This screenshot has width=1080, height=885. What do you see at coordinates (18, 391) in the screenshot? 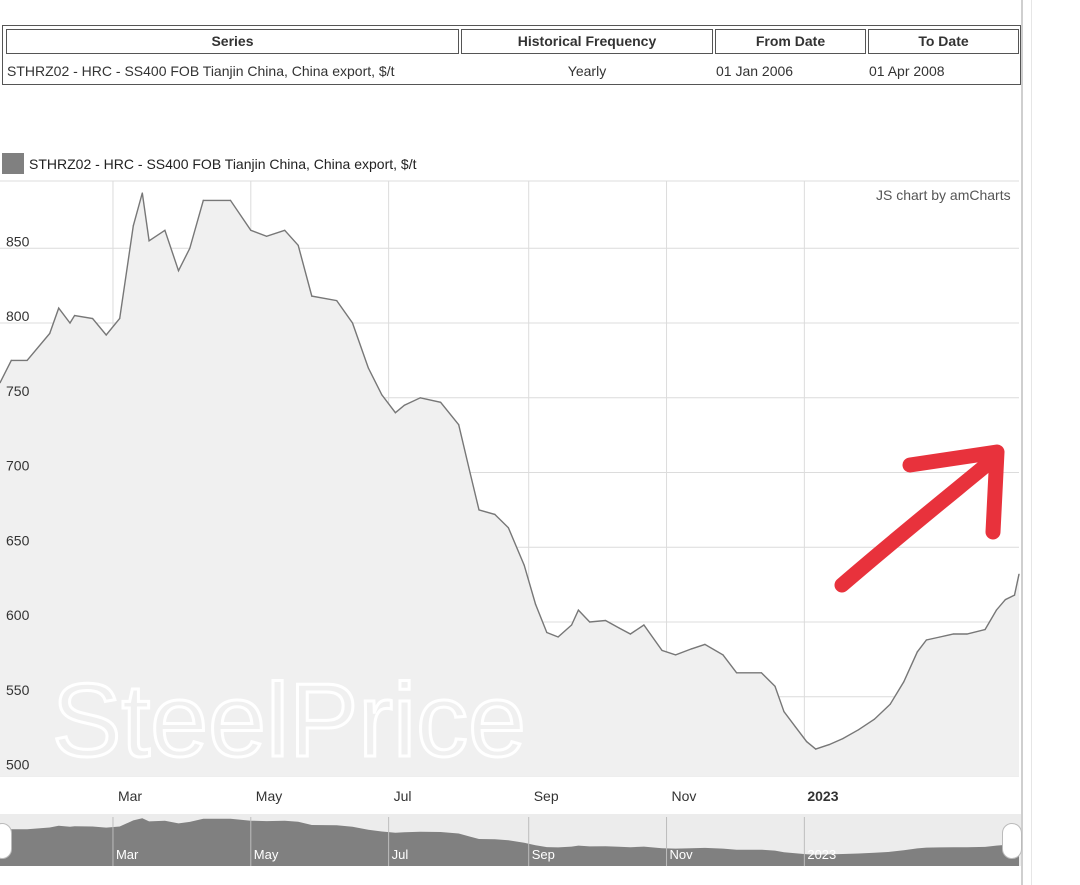
I see `y-tick-label: 750` at bounding box center [18, 391].